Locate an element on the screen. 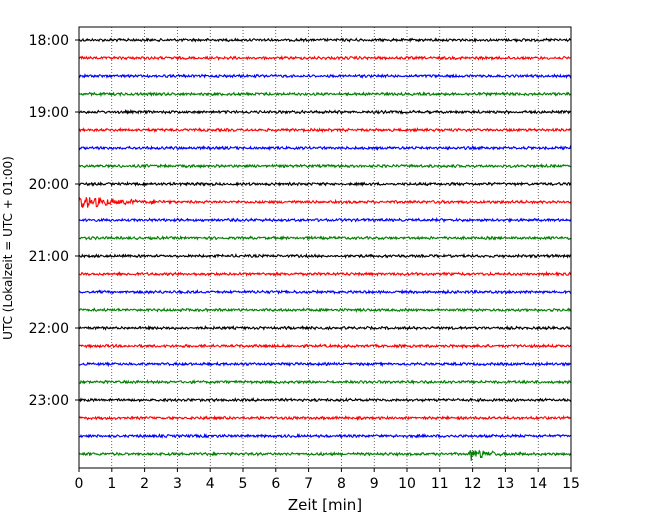 Image resolution: width=650 pixels, height=520 pixels. y-ticks: 18:00 19:00 20:00 21:00 22:00 23:00 is located at coordinates (54, 221).